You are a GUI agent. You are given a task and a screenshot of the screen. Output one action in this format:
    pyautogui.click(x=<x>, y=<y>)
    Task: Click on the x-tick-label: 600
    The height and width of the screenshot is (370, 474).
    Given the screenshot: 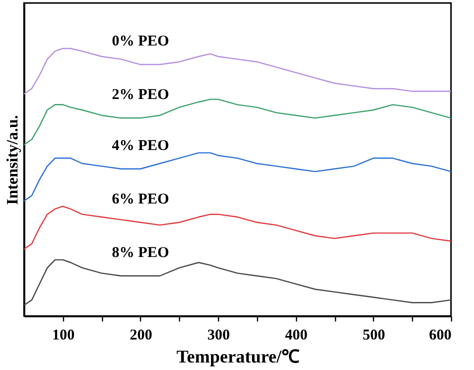 What is the action you would take?
    pyautogui.click(x=440, y=336)
    